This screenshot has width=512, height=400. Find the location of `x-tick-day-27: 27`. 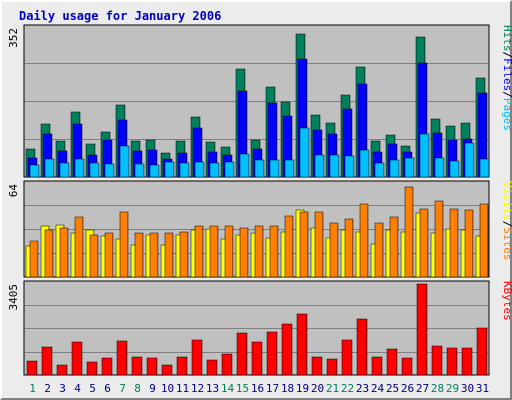

x-tick-day-27: 27 is located at coordinates (422, 388).